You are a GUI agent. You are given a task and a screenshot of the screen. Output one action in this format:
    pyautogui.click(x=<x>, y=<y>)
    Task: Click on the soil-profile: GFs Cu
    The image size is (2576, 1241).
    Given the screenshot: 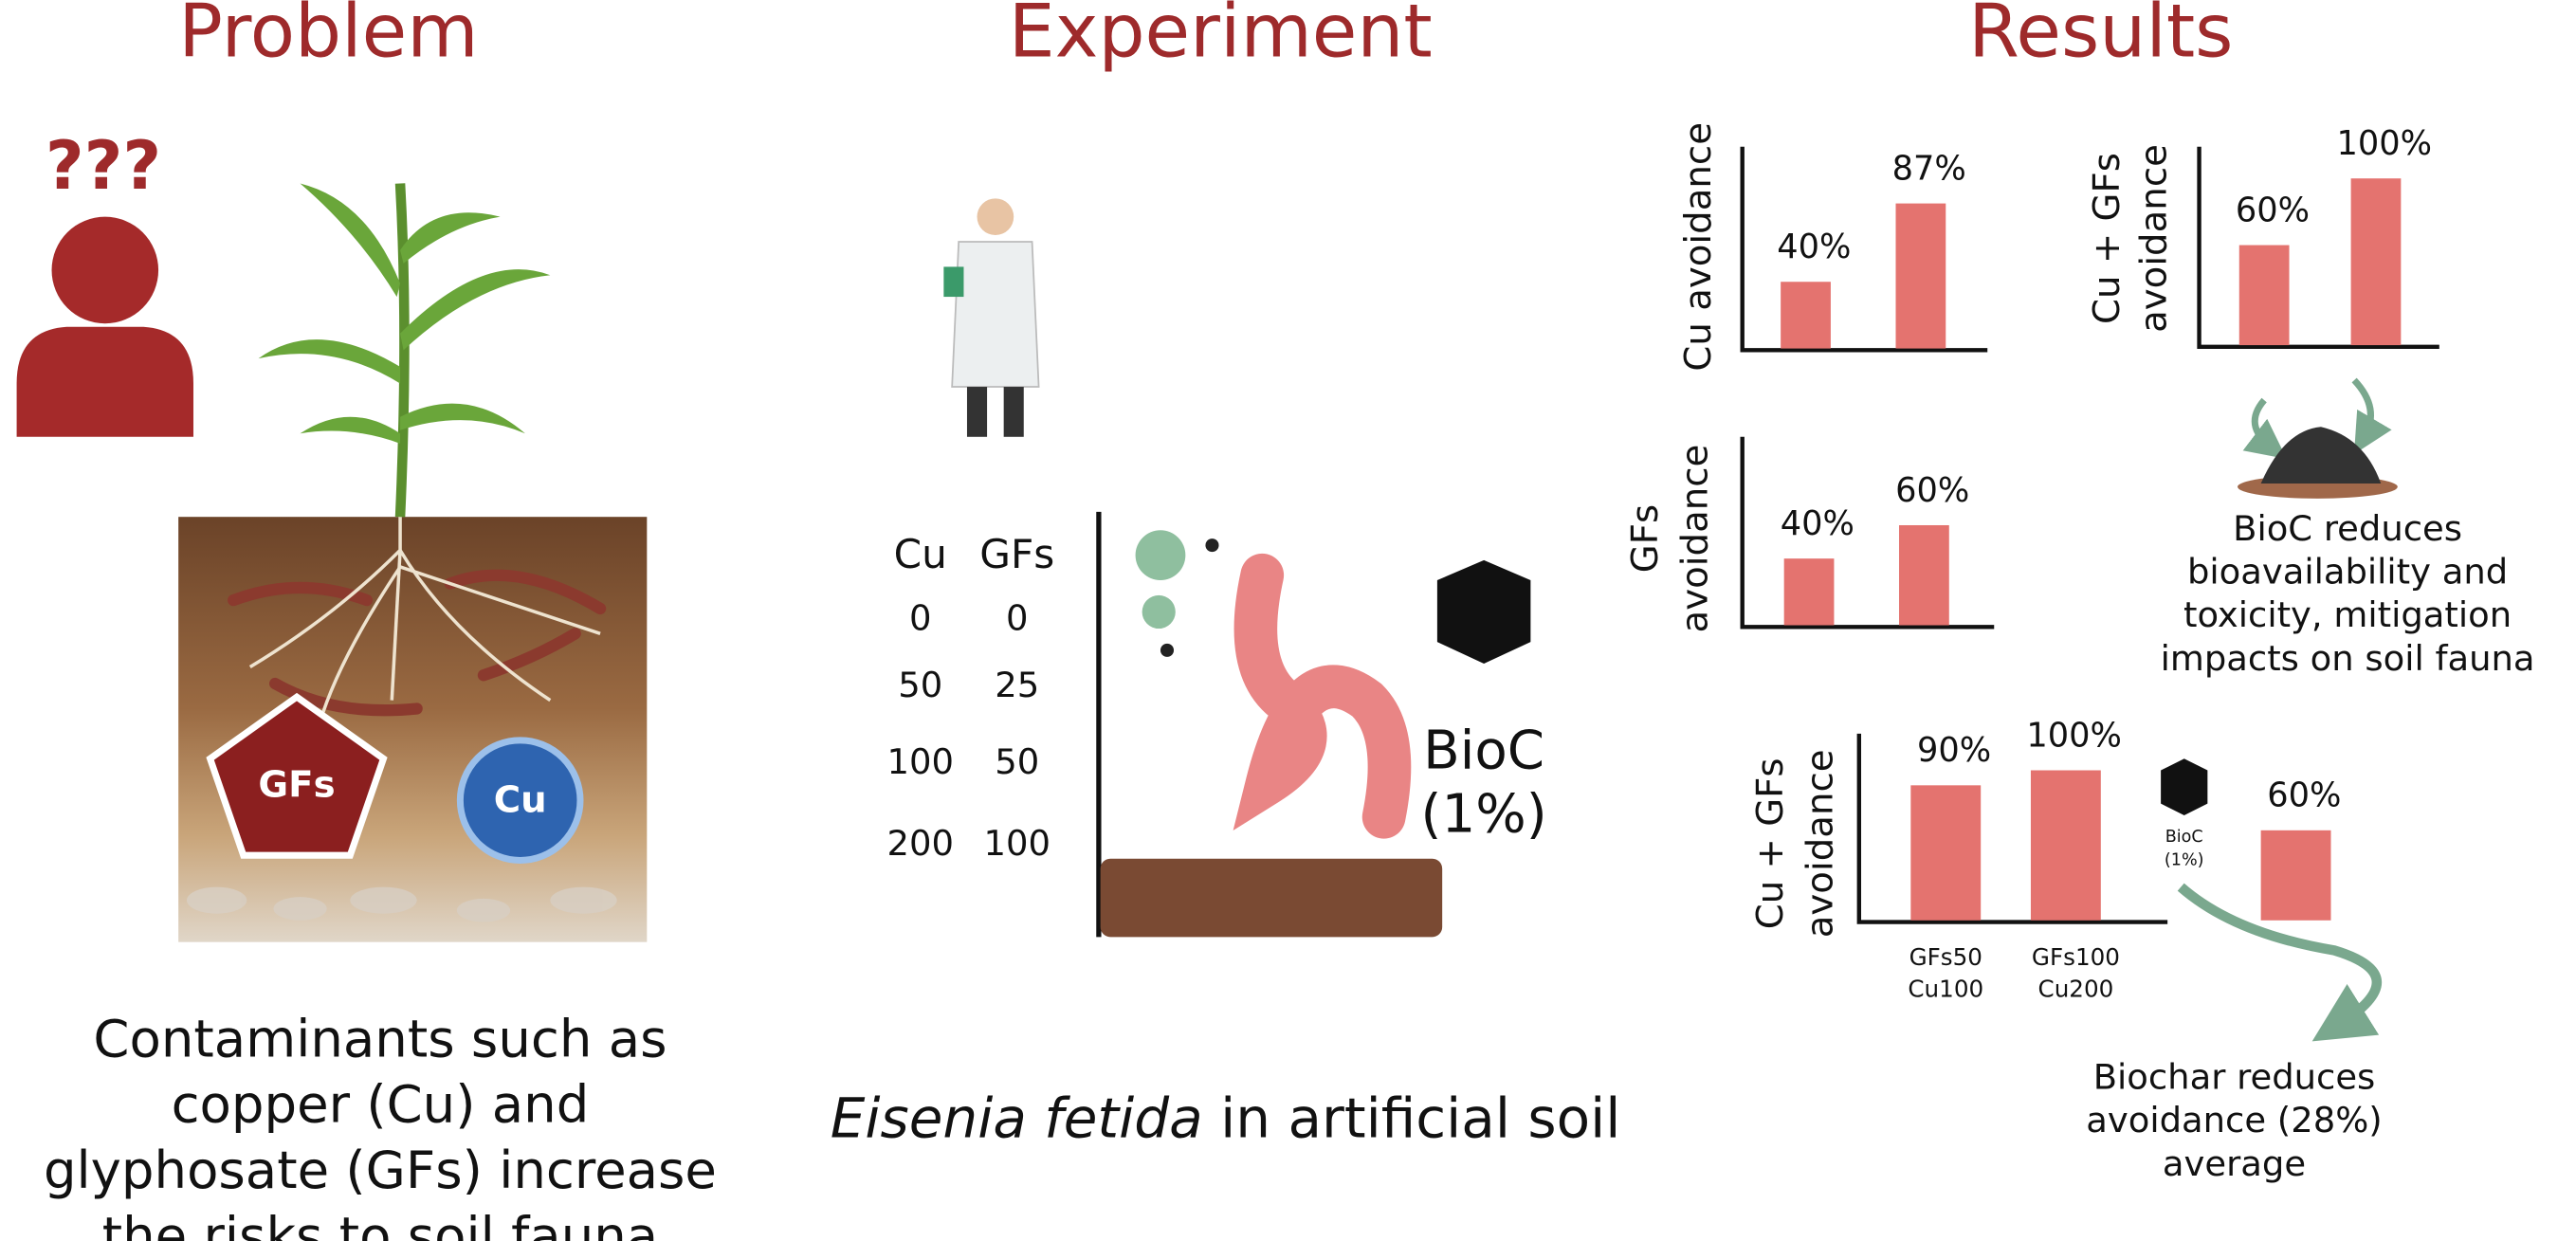 What is the action you would take?
    pyautogui.click(x=413, y=562)
    